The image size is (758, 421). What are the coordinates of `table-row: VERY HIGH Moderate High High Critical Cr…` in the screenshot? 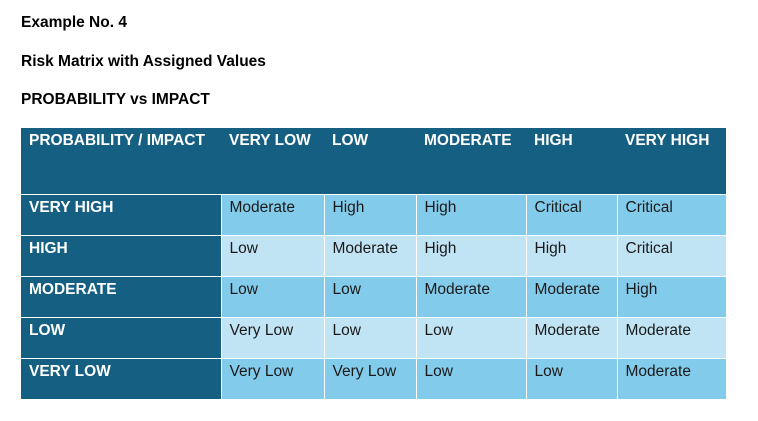 It's located at (373, 215).